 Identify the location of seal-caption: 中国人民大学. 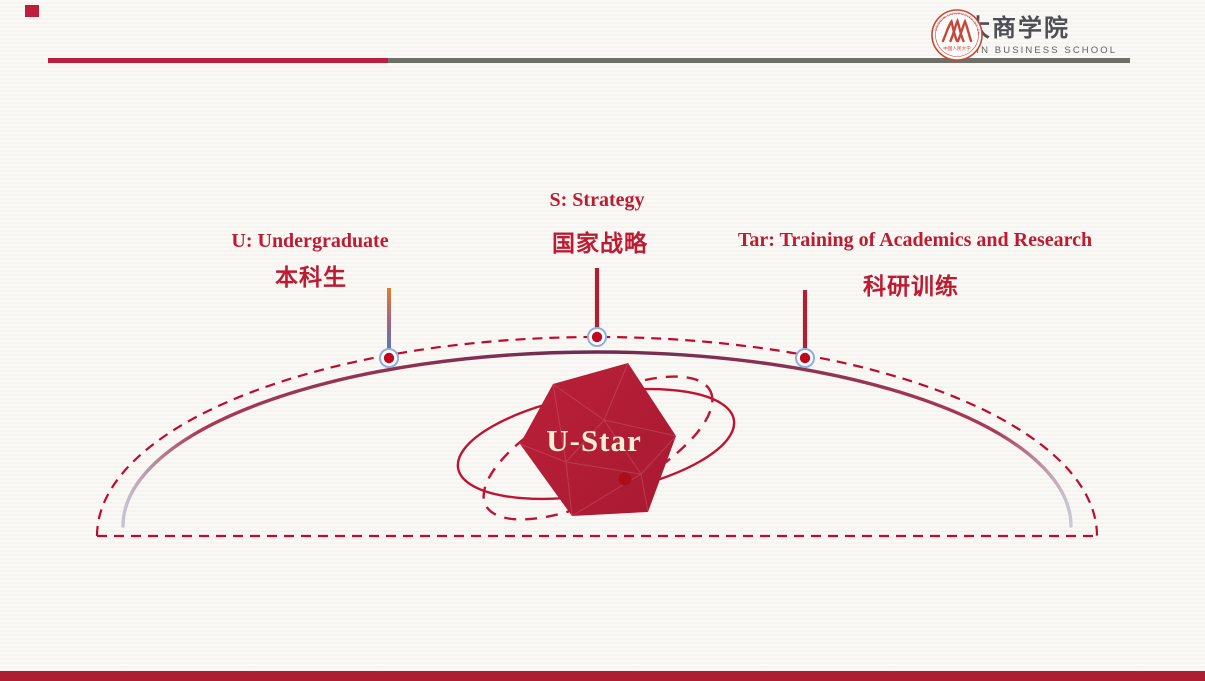
(957, 48).